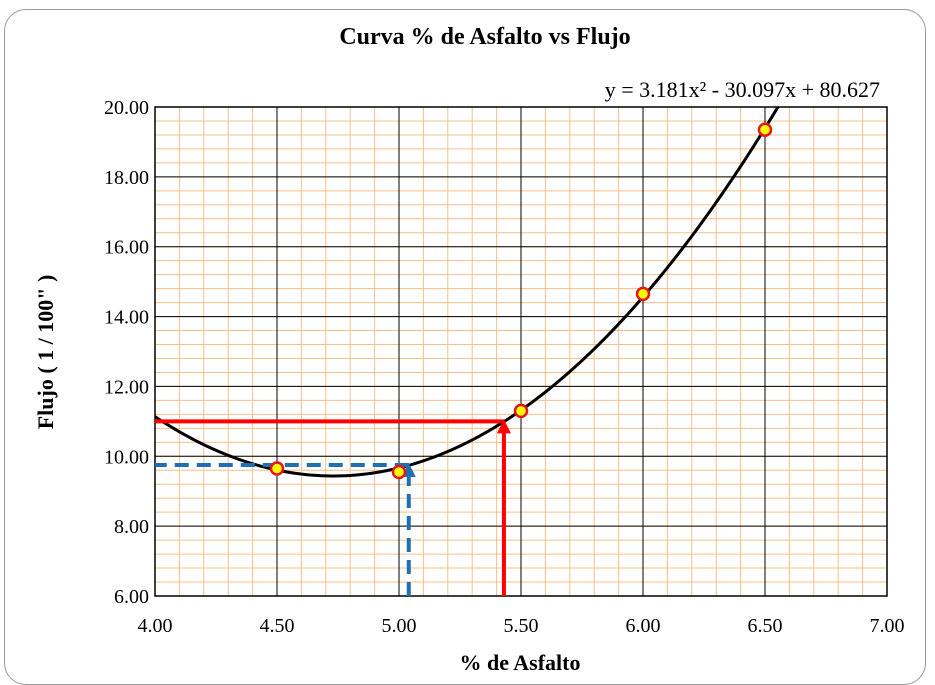  What do you see at coordinates (484, 37) in the screenshot?
I see `chart-title: Curva % de Asfalto vs Flujo` at bounding box center [484, 37].